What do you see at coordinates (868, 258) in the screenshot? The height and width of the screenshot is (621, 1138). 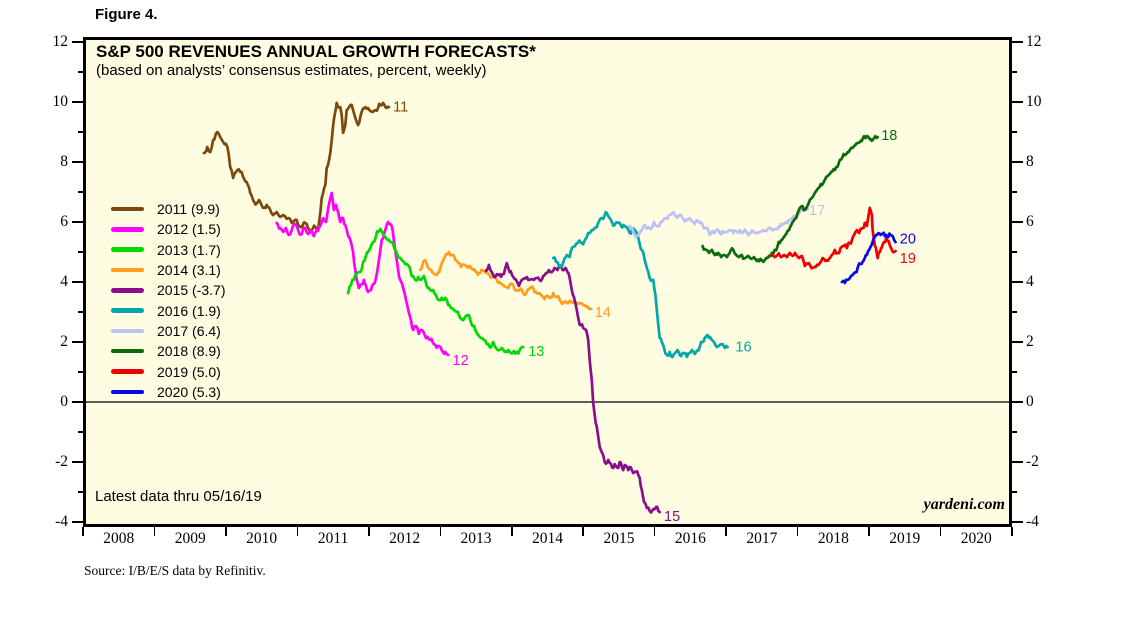 I see `series-line-2020` at bounding box center [868, 258].